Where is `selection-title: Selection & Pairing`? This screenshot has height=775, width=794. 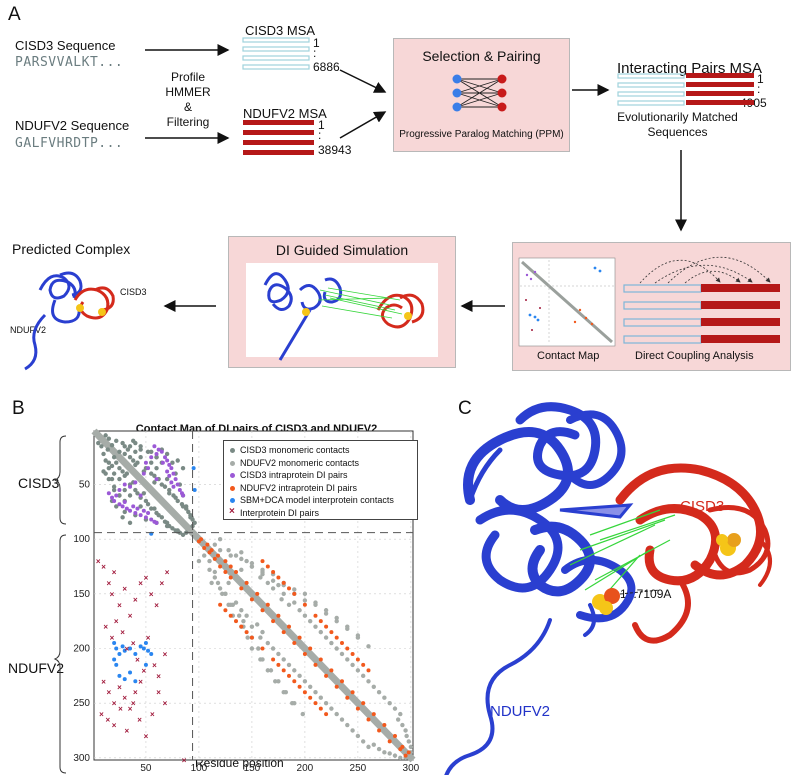
selection-title: Selection & Pairing is located at coordinates (481, 56).